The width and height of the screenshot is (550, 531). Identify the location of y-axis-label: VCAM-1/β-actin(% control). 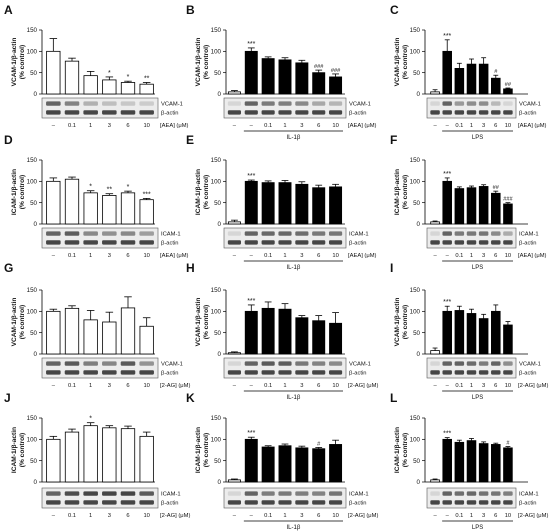
(401, 62).